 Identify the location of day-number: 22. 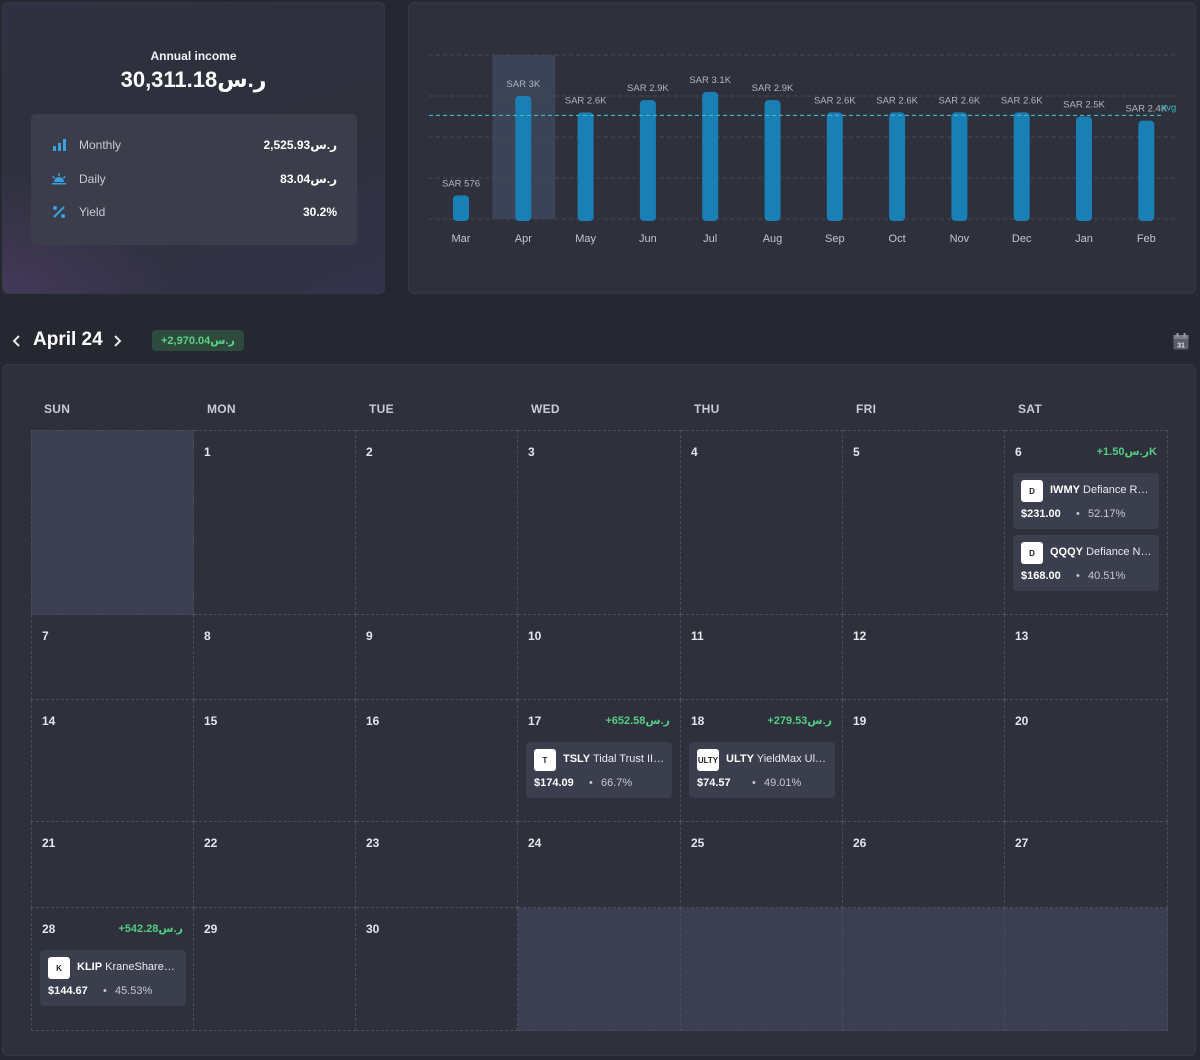
(211, 843).